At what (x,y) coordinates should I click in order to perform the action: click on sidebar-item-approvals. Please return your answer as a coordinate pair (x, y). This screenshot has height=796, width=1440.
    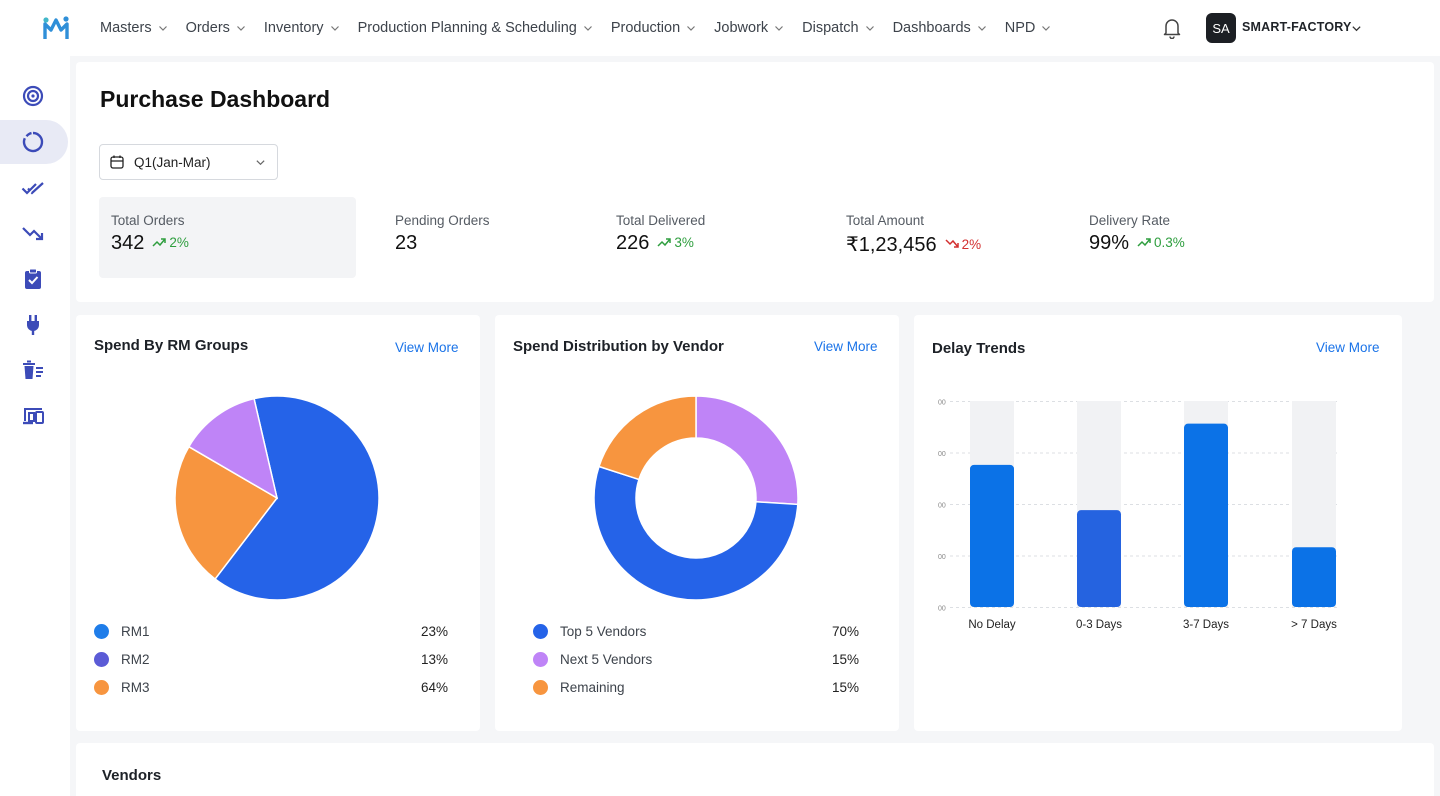
    Looking at the image, I should click on (34, 188).